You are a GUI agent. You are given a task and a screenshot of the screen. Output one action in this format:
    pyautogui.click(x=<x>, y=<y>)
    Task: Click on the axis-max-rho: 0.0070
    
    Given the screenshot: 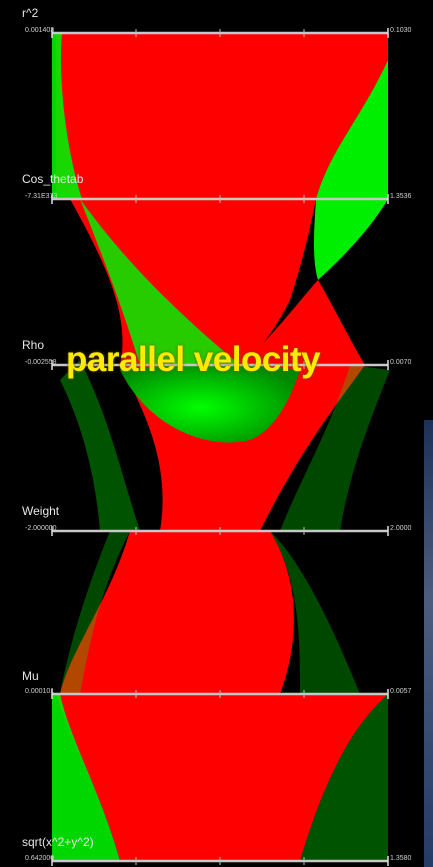 What is the action you would take?
    pyautogui.click(x=401, y=362)
    